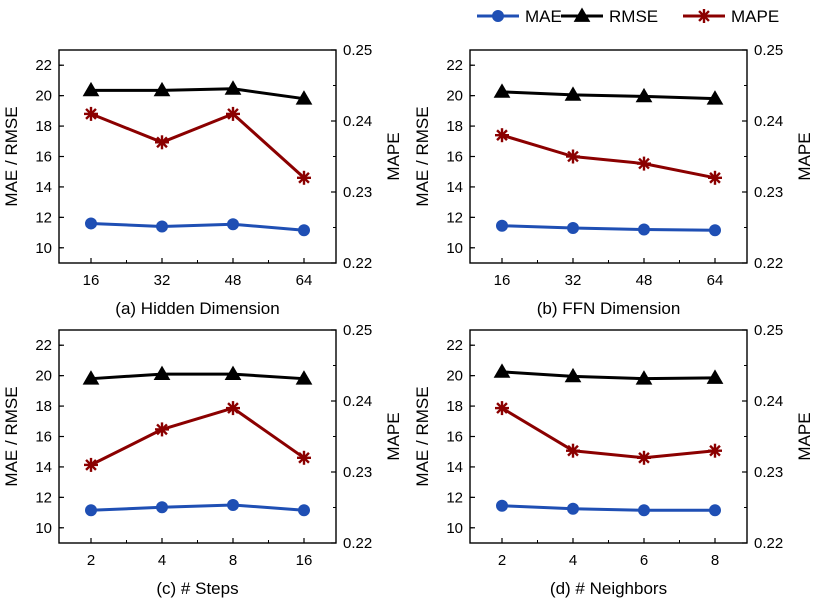 The width and height of the screenshot is (830, 602). What do you see at coordinates (609, 308) in the screenshot?
I see `panel-caption: (b) FFN Dimension` at bounding box center [609, 308].